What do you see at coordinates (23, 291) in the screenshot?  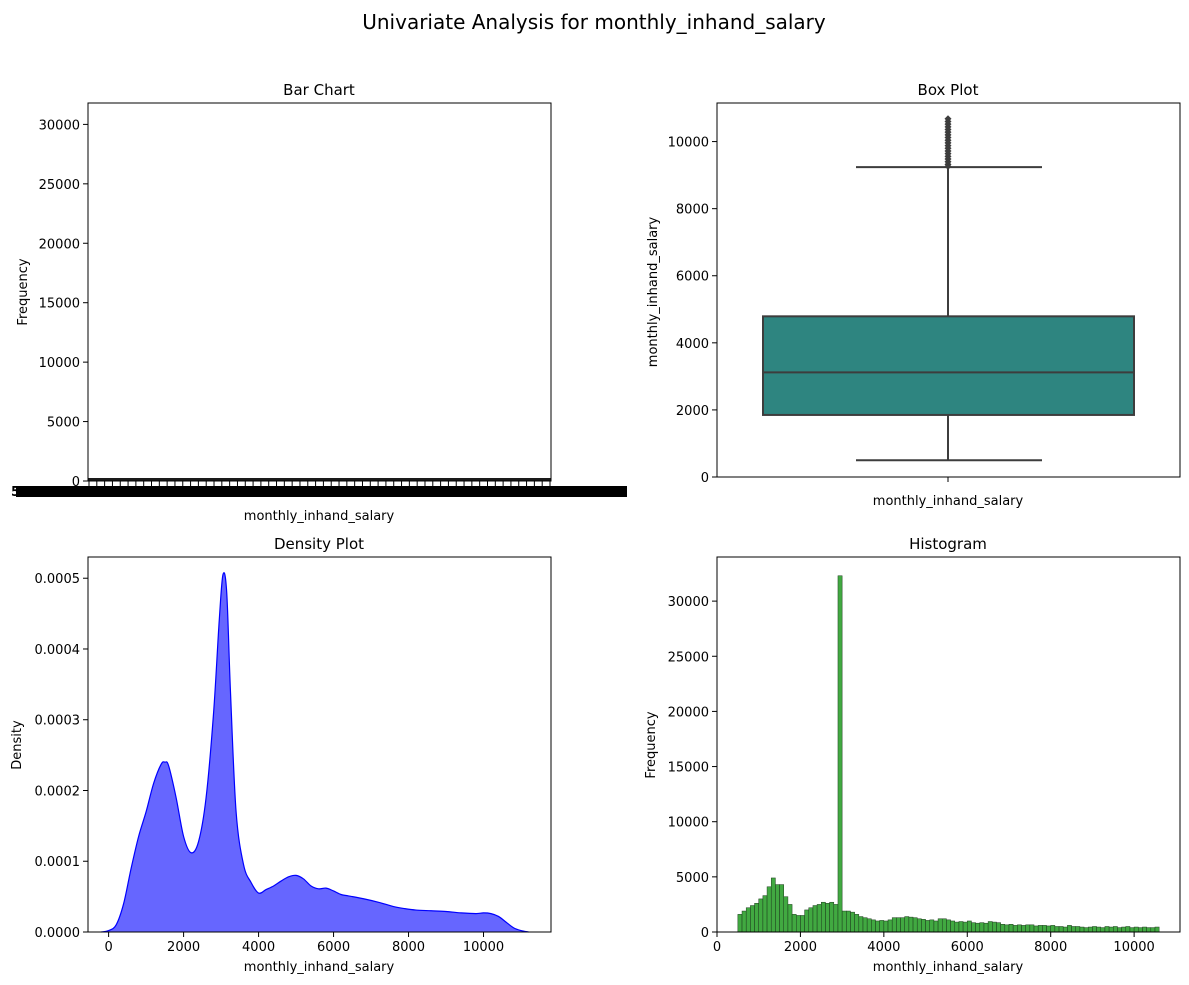 I see `bar-chart-ylabel: Frequency` at bounding box center [23, 291].